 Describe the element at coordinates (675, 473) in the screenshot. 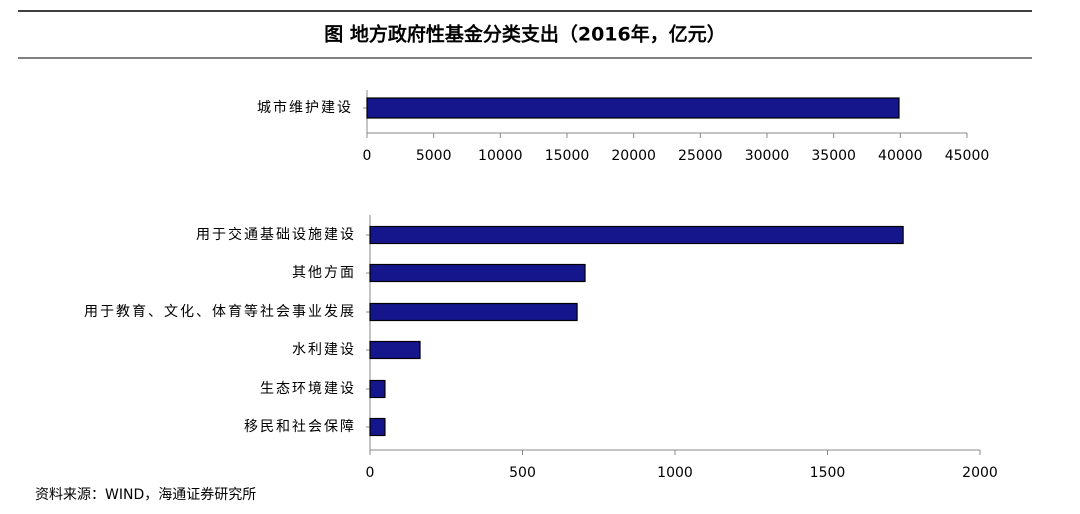

I see `x-tick-label: 1000` at that location.